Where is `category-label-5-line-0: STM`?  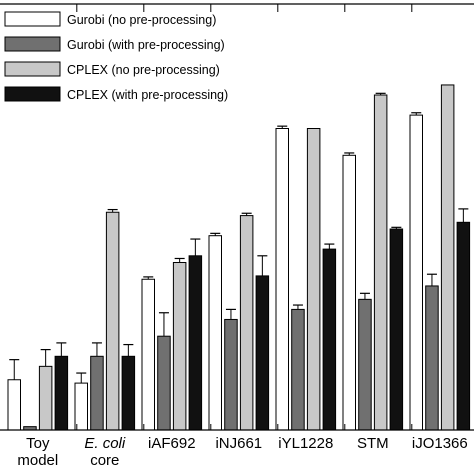
category-label-5-line-0: STM is located at coordinates (373, 443).